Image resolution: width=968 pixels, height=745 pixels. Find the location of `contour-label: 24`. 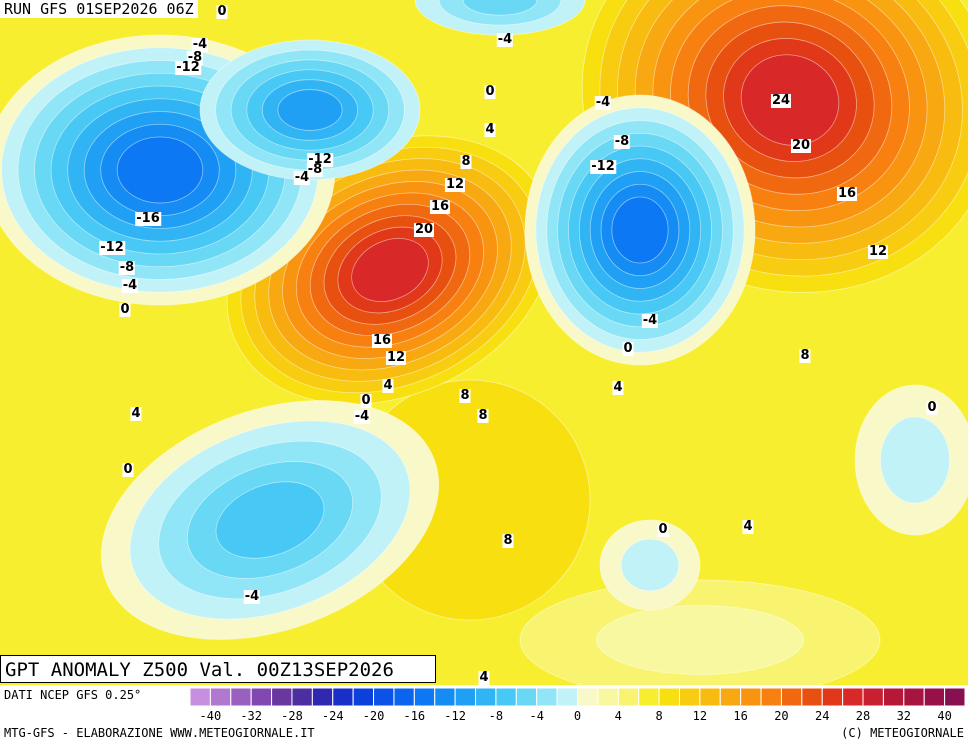

contour-label: 24 is located at coordinates (781, 100).